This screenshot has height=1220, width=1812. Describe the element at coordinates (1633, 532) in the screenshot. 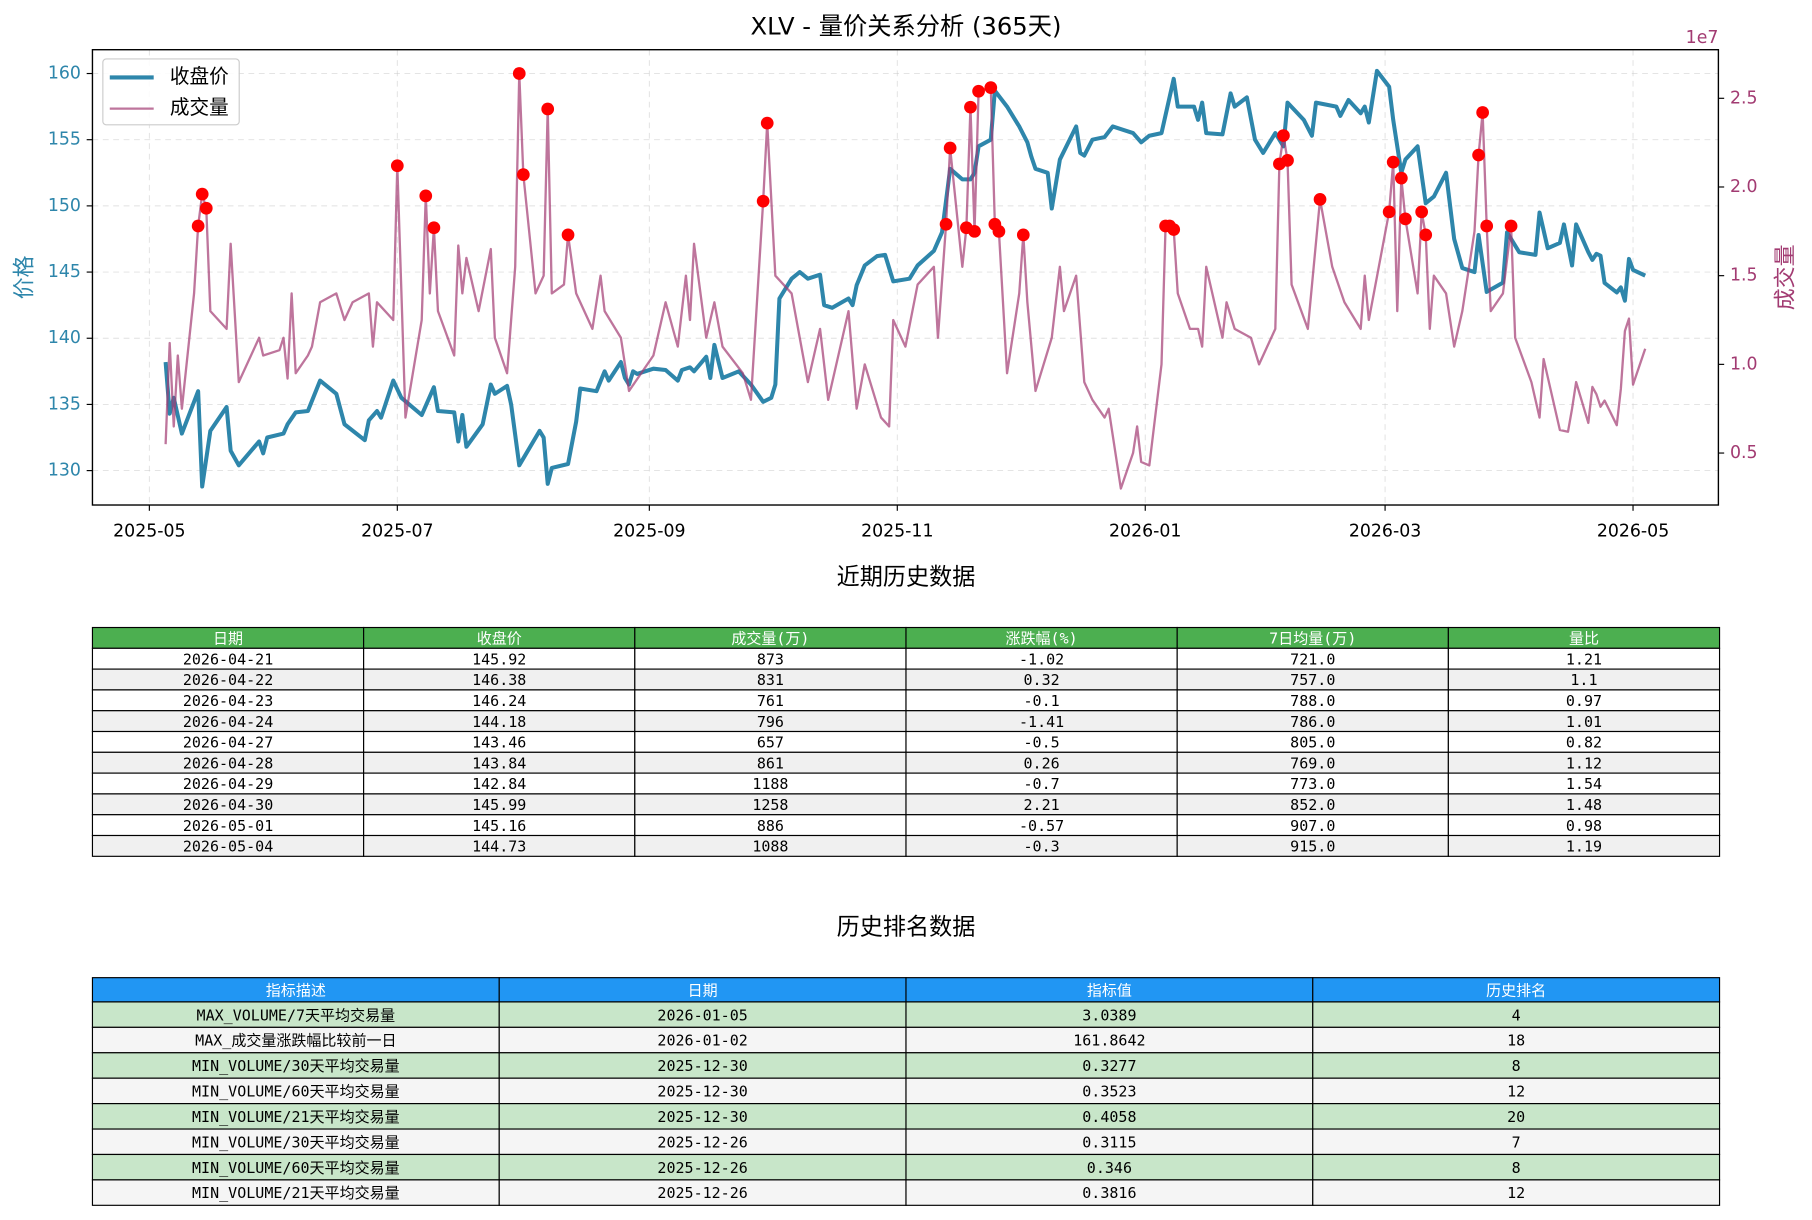

I see `x-tick-label: 2026-05` at that location.